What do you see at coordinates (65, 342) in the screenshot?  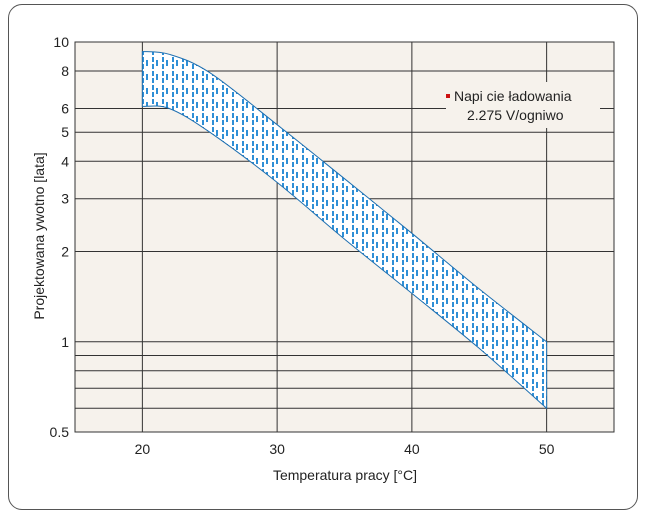 I see `y-tick-label: 1` at bounding box center [65, 342].